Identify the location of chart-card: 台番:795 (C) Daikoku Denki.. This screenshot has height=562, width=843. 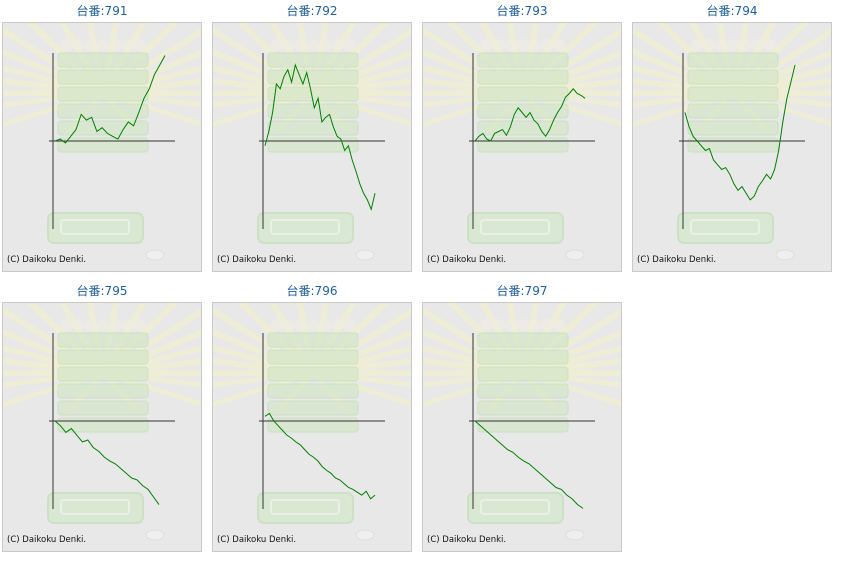
(102, 416).